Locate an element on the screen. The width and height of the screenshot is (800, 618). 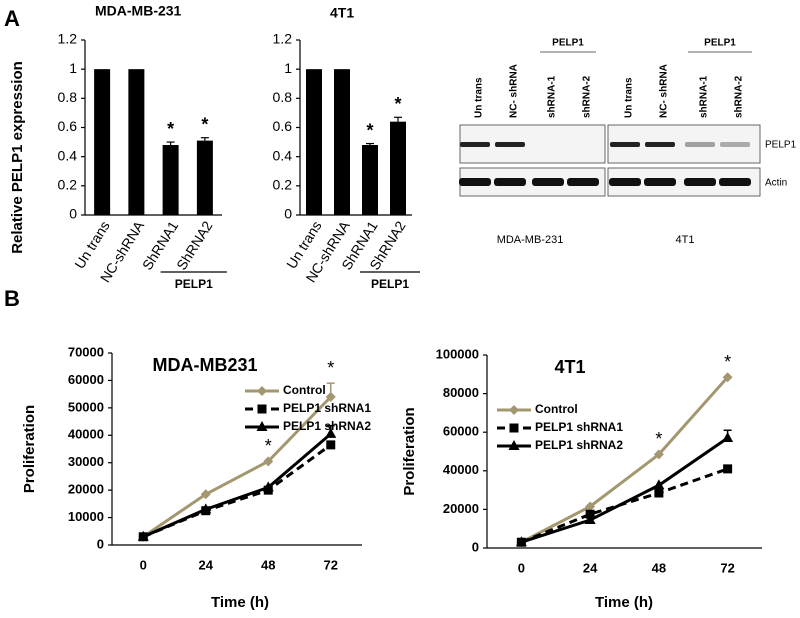
y-tick-label: 0.6 is located at coordinates (283, 126).